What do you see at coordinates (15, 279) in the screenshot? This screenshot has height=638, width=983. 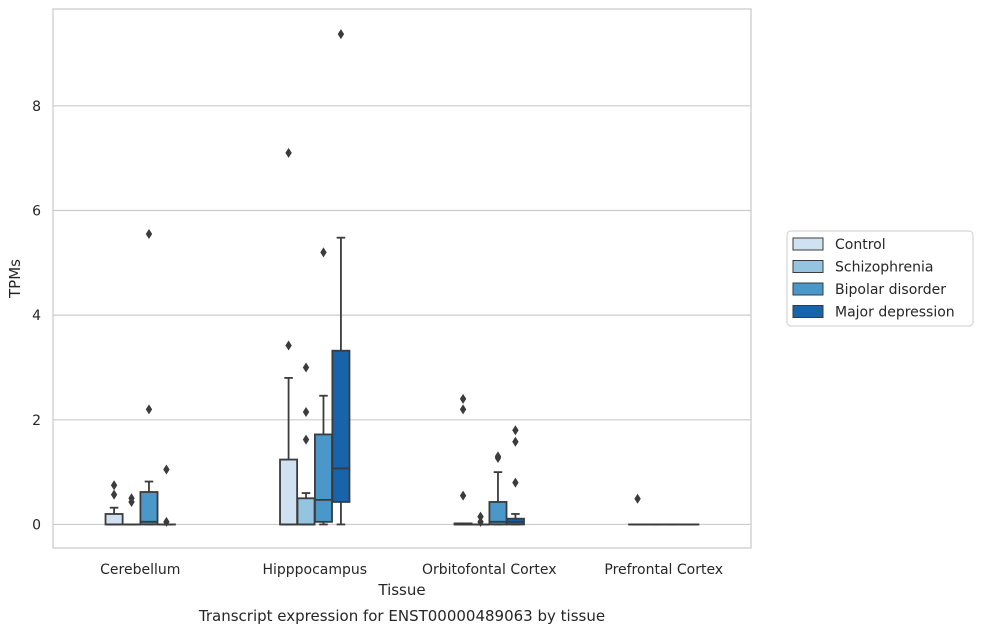 I see `y-axis-label: TPMs` at bounding box center [15, 279].